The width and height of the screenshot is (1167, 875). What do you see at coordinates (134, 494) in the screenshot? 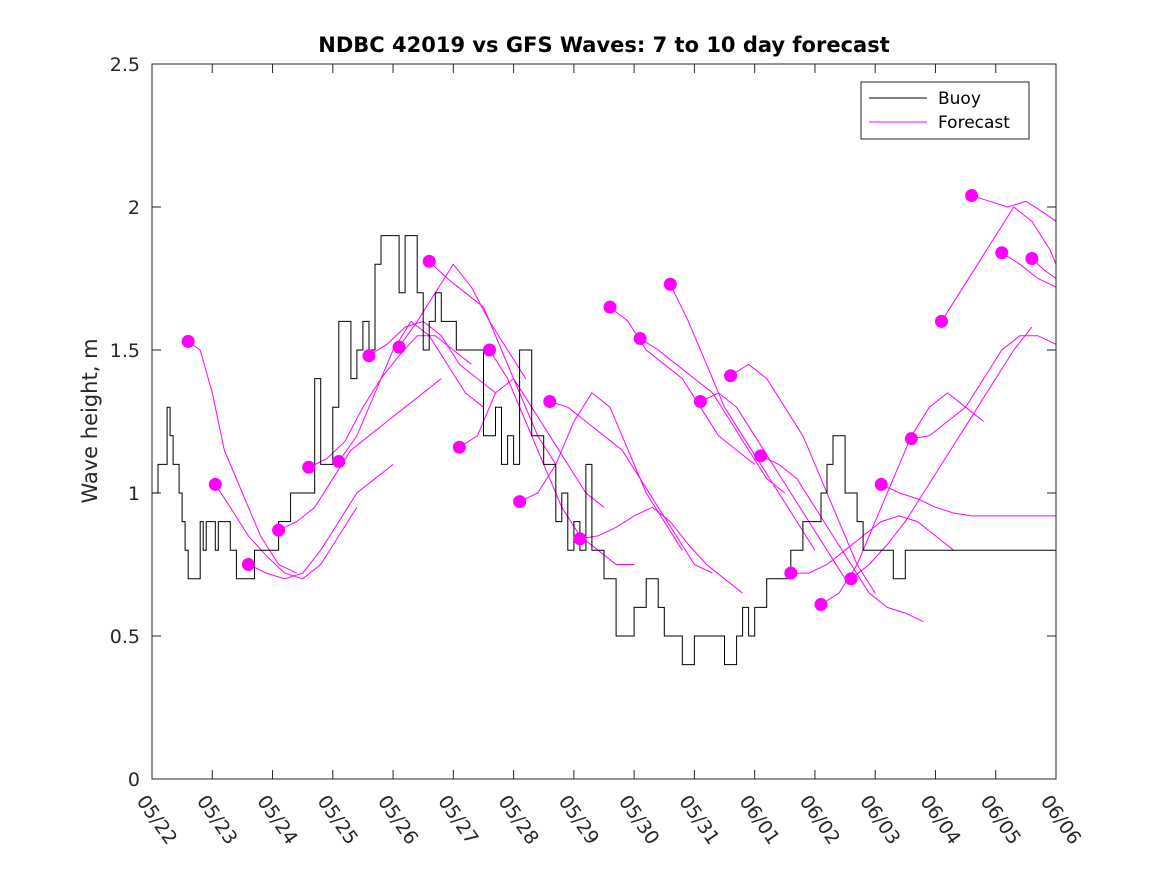
I see `y-tick-label: 1` at bounding box center [134, 494].